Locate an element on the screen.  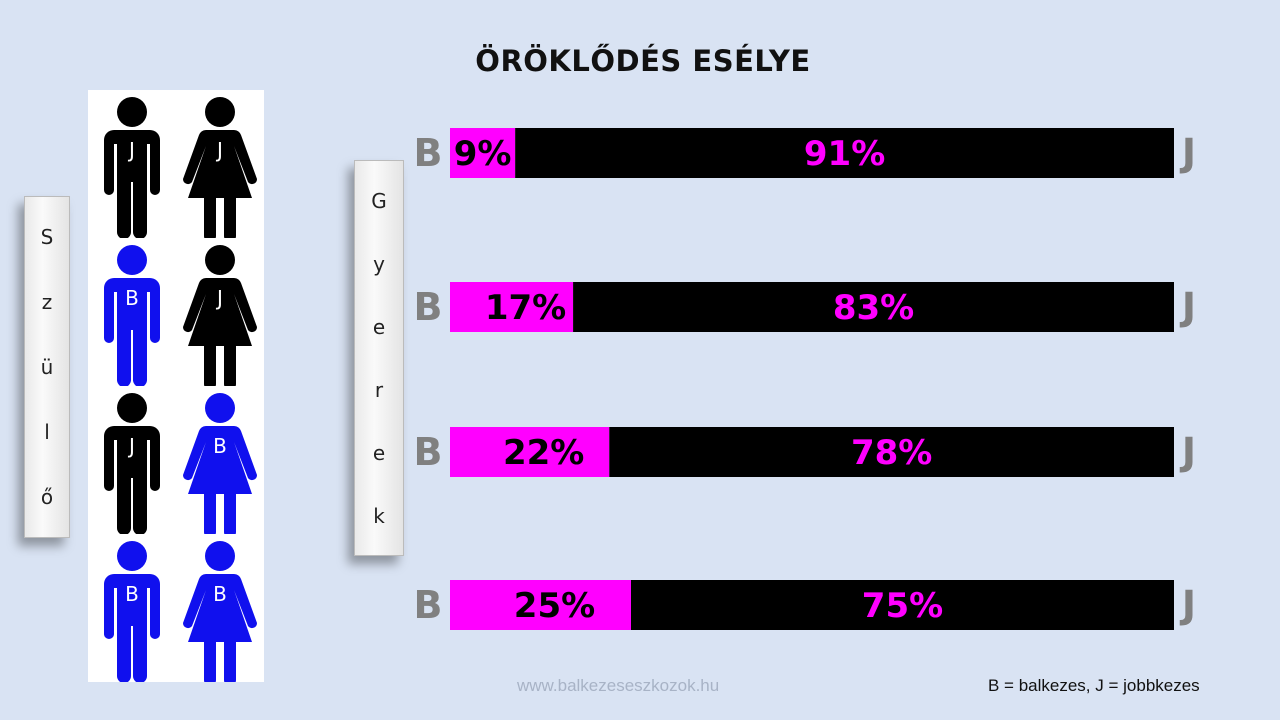
parent_label-letter: z is located at coordinates (47, 302).